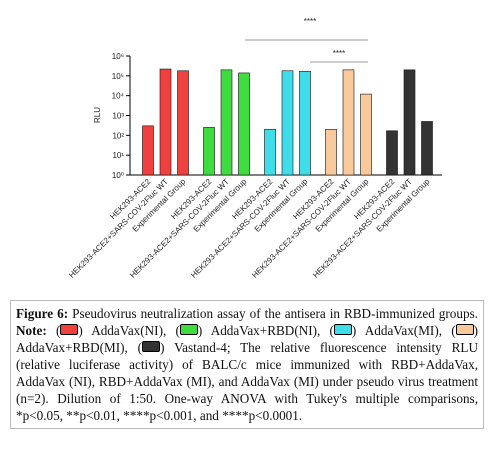 Image resolution: width=490 pixels, height=468 pixels. What do you see at coordinates (118, 116) in the screenshot?
I see `y-tick-label: 10³` at bounding box center [118, 116].